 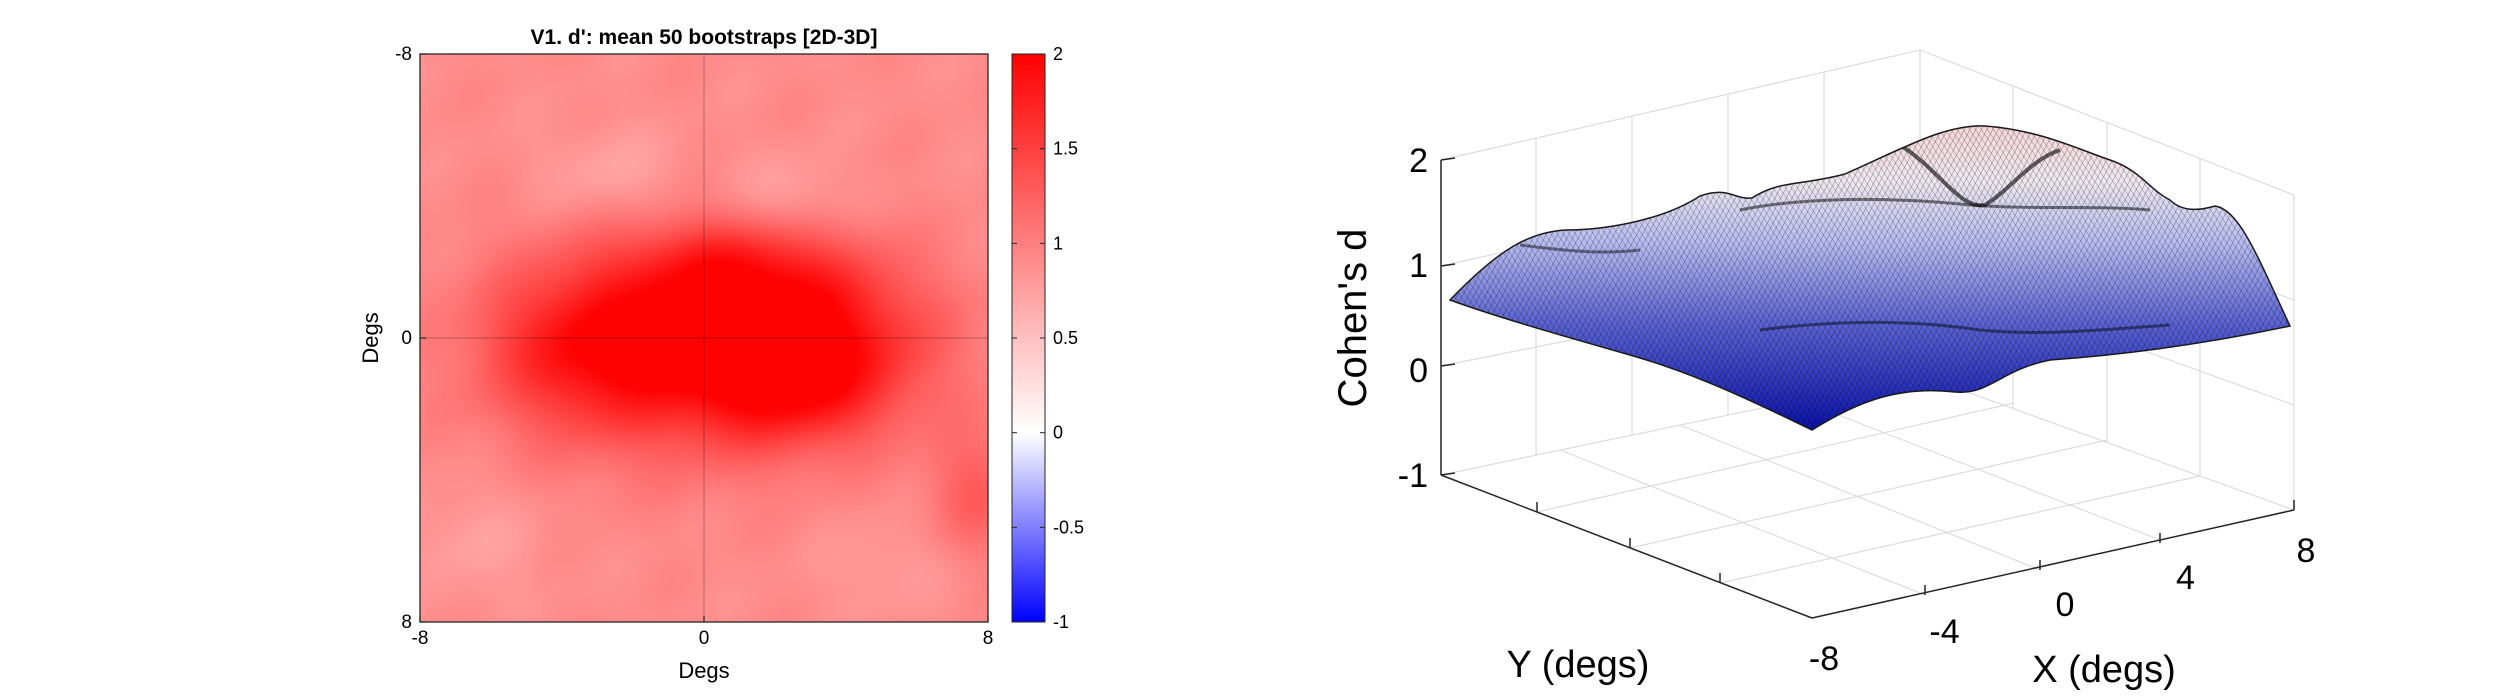 What do you see at coordinates (1058, 433) in the screenshot?
I see `colorbar-tick-label: 0` at bounding box center [1058, 433].